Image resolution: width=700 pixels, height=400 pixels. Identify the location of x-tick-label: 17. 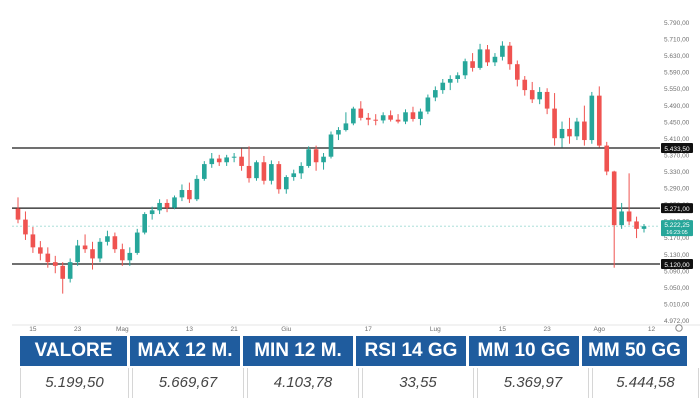
(369, 329).